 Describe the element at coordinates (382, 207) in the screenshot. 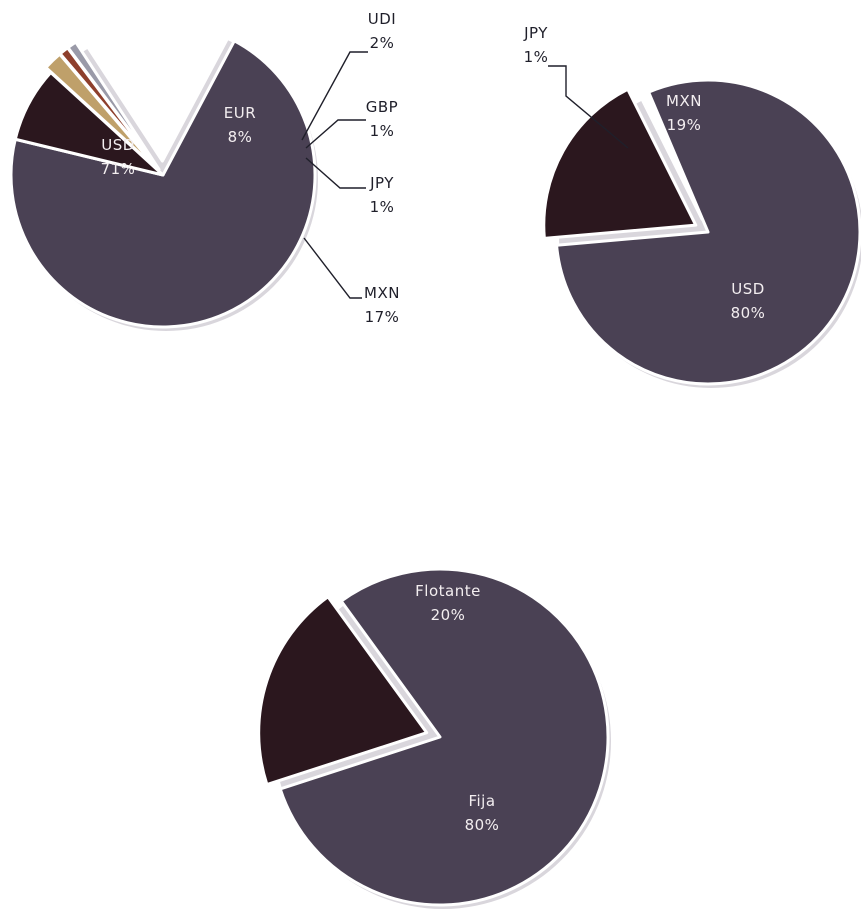

I see `pie-1-label-value-jpy: 1%` at that location.